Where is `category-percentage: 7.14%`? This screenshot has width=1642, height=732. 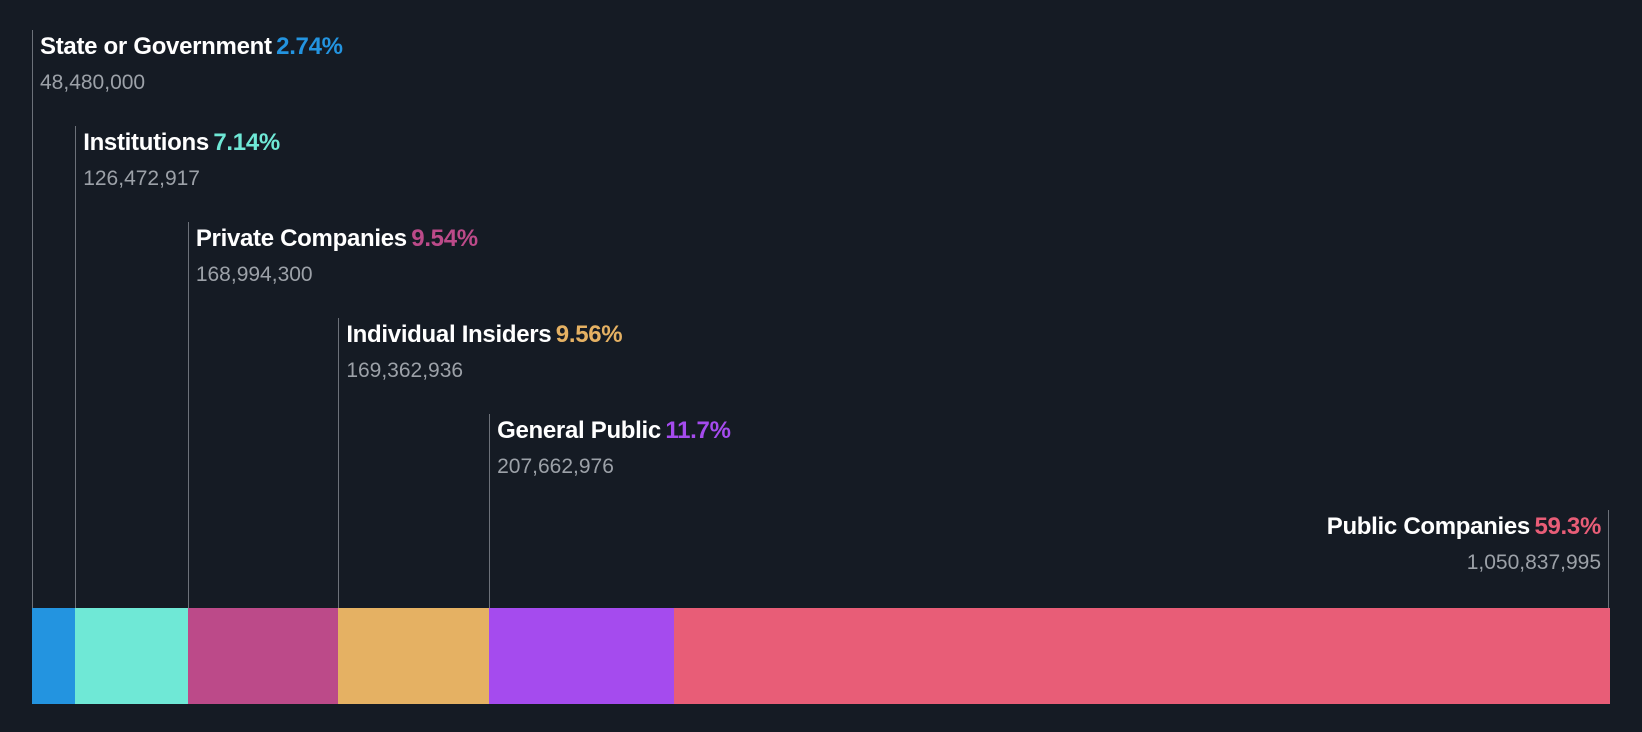 category-percentage: 7.14% is located at coordinates (246, 142).